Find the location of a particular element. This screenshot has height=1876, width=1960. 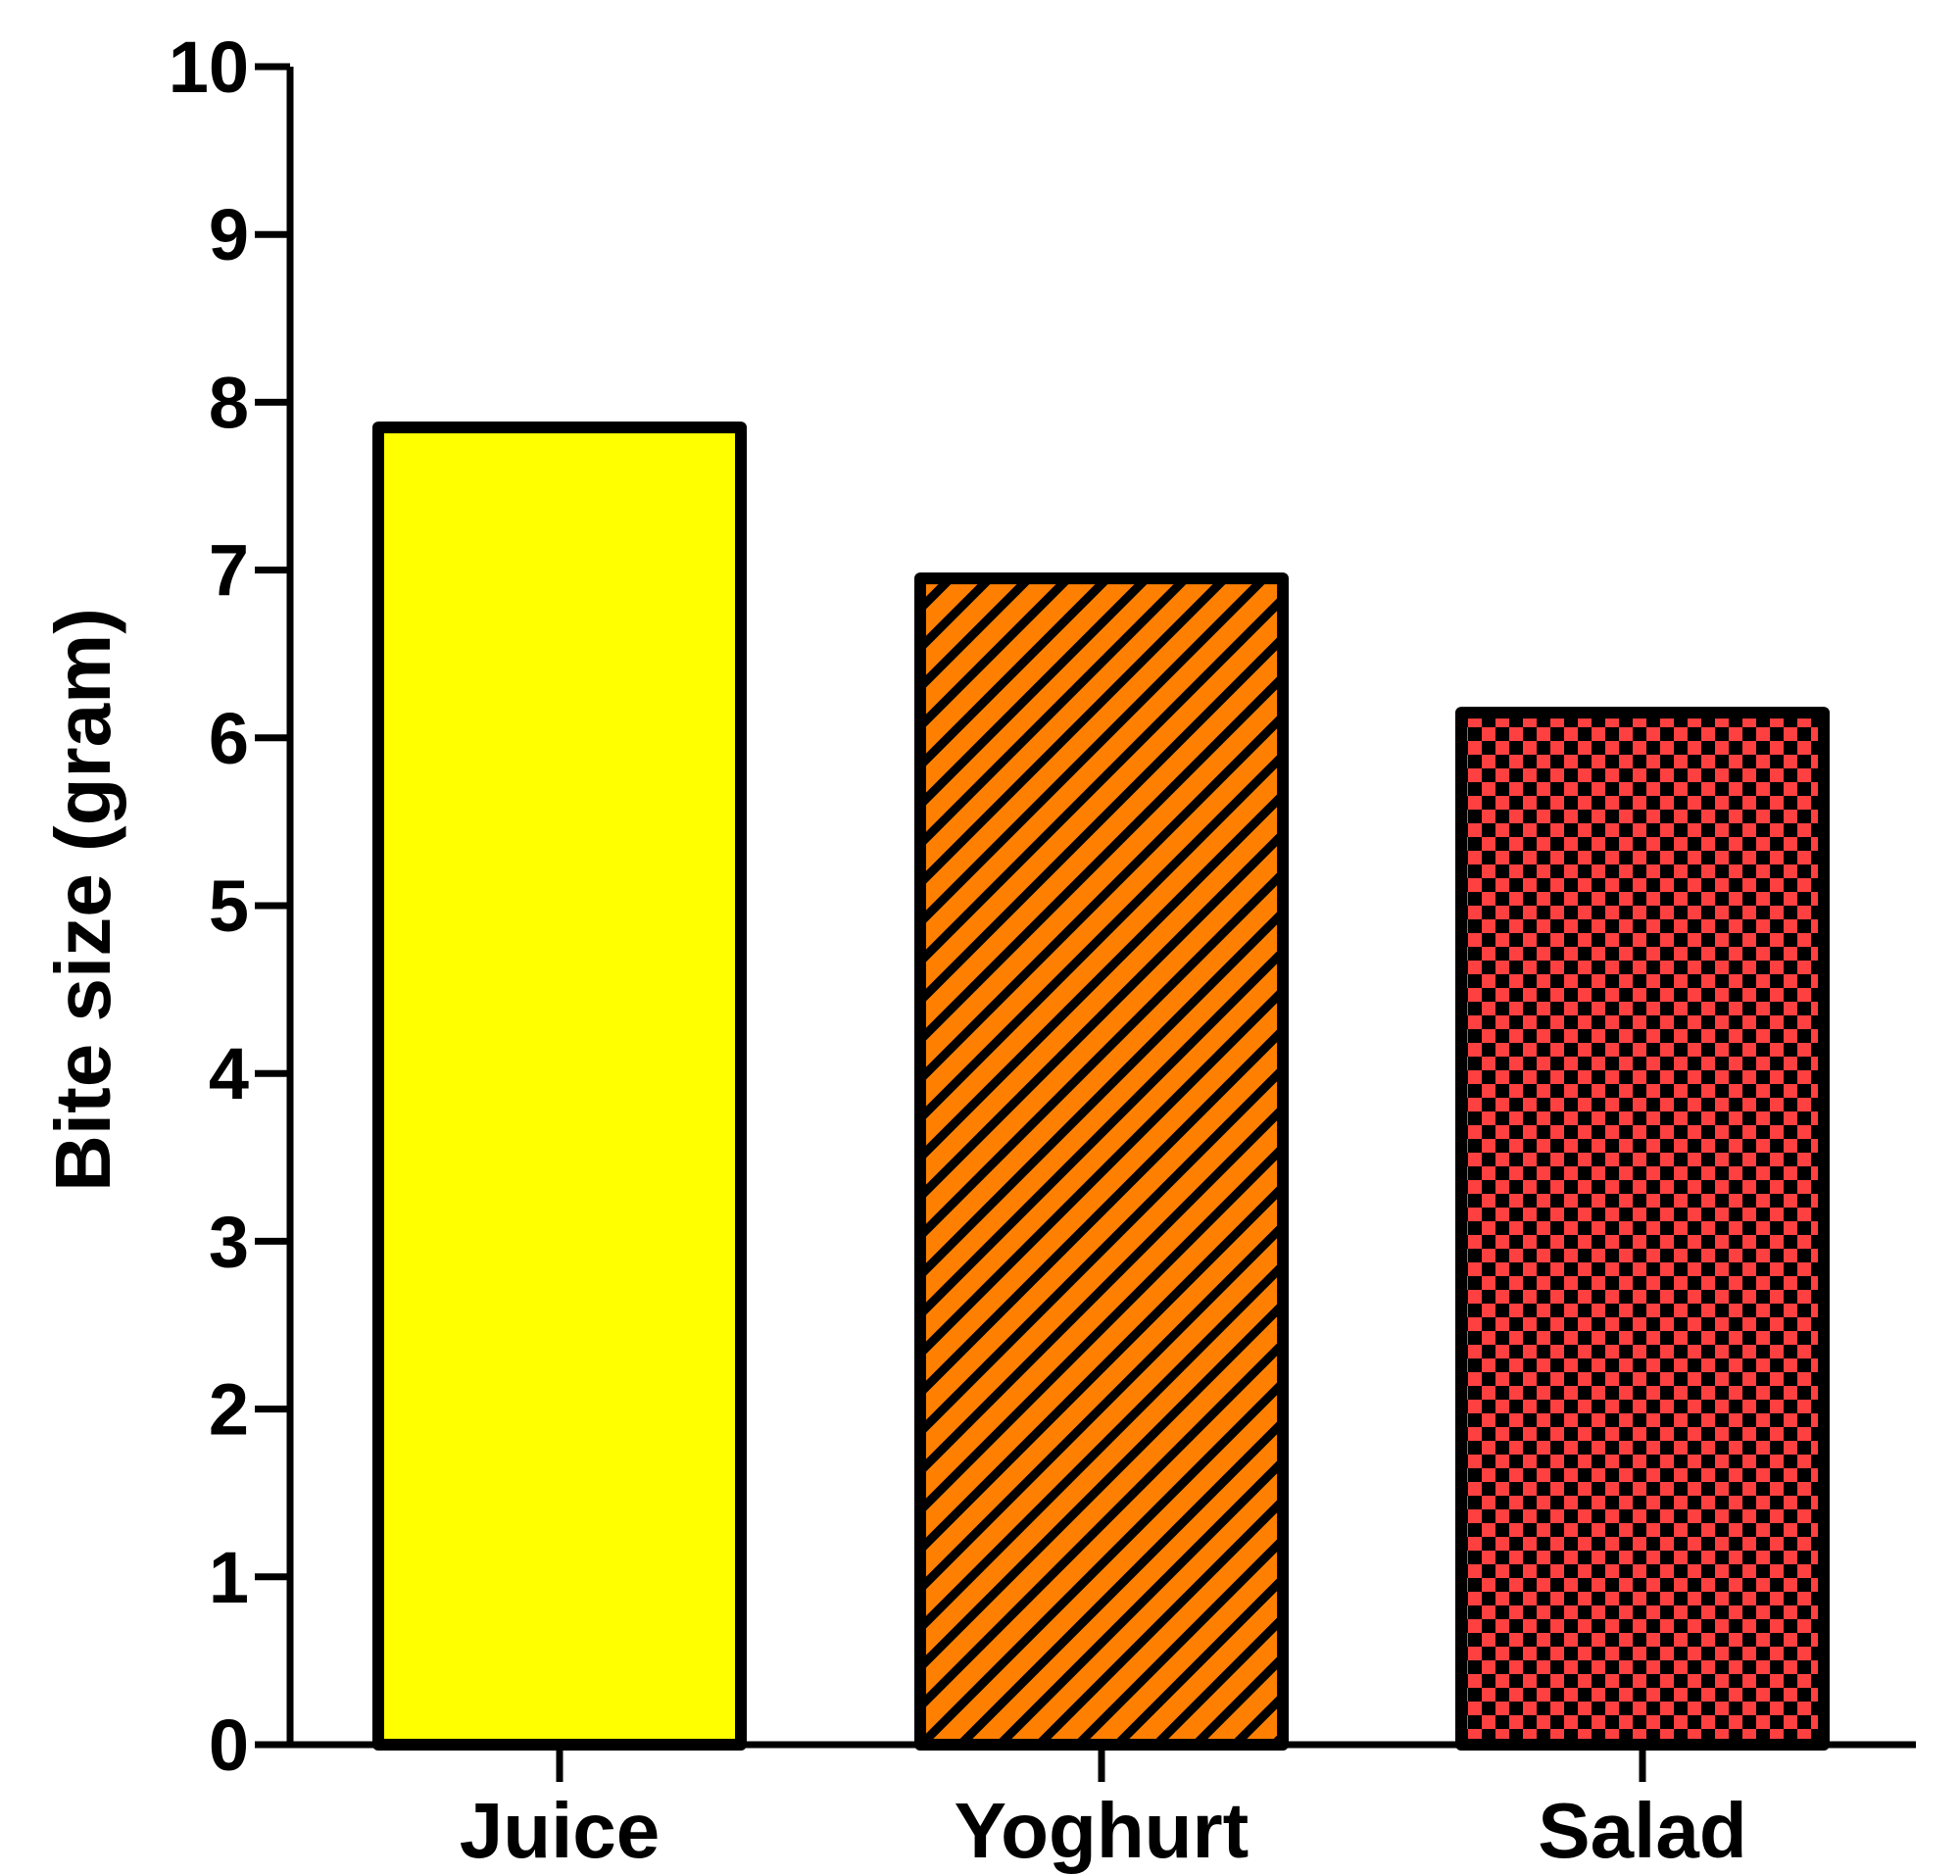

x-tick-label-salad: Salad is located at coordinates (1642, 1830).